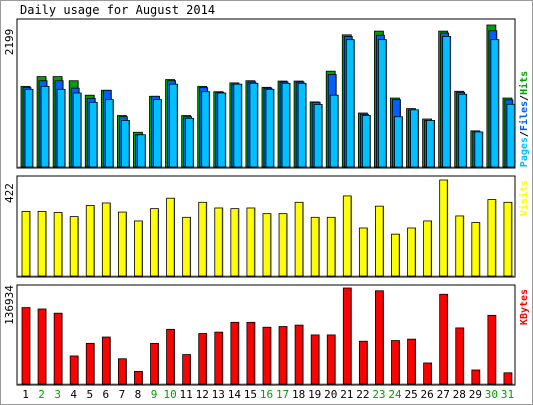 The height and width of the screenshot is (405, 533). Describe the element at coordinates (491, 394) in the screenshot. I see `x-label-day-30: 30` at that location.